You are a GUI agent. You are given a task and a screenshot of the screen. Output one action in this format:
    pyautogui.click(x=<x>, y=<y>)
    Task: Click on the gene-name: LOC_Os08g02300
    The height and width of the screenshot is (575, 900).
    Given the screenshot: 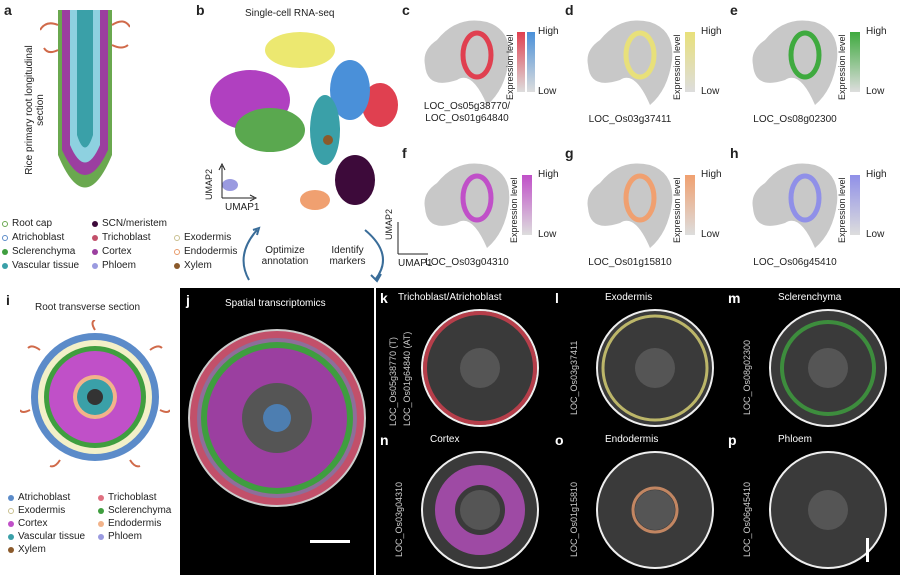 What is the action you would take?
    pyautogui.click(x=795, y=119)
    